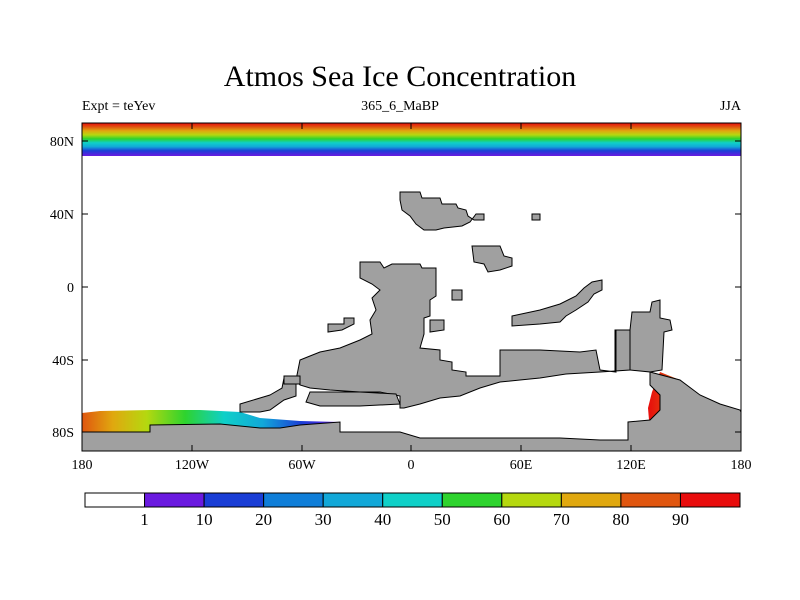  I want to click on small-west-island, so click(341, 325).